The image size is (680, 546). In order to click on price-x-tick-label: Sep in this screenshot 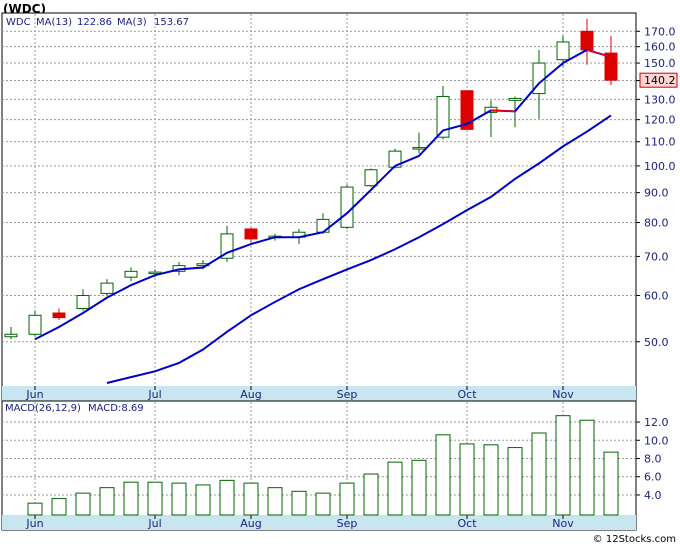, I will do `click(347, 394)`.